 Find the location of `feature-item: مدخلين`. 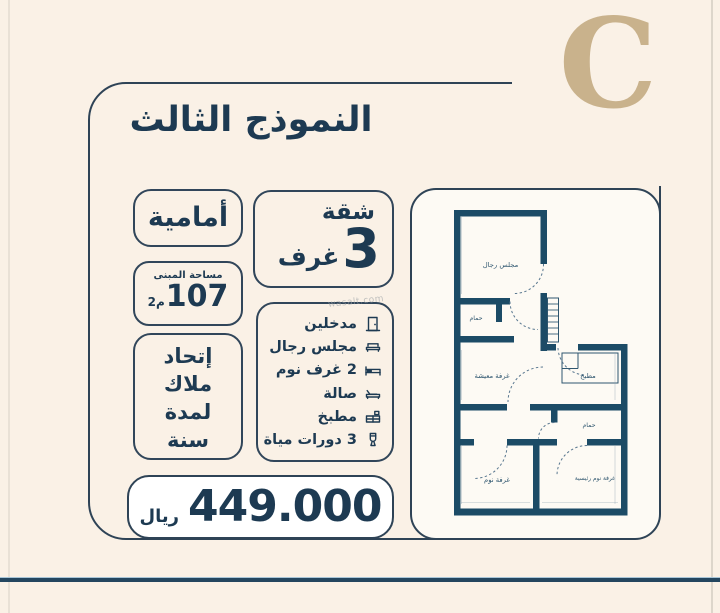

feature-item: مدخلين is located at coordinates (325, 323).